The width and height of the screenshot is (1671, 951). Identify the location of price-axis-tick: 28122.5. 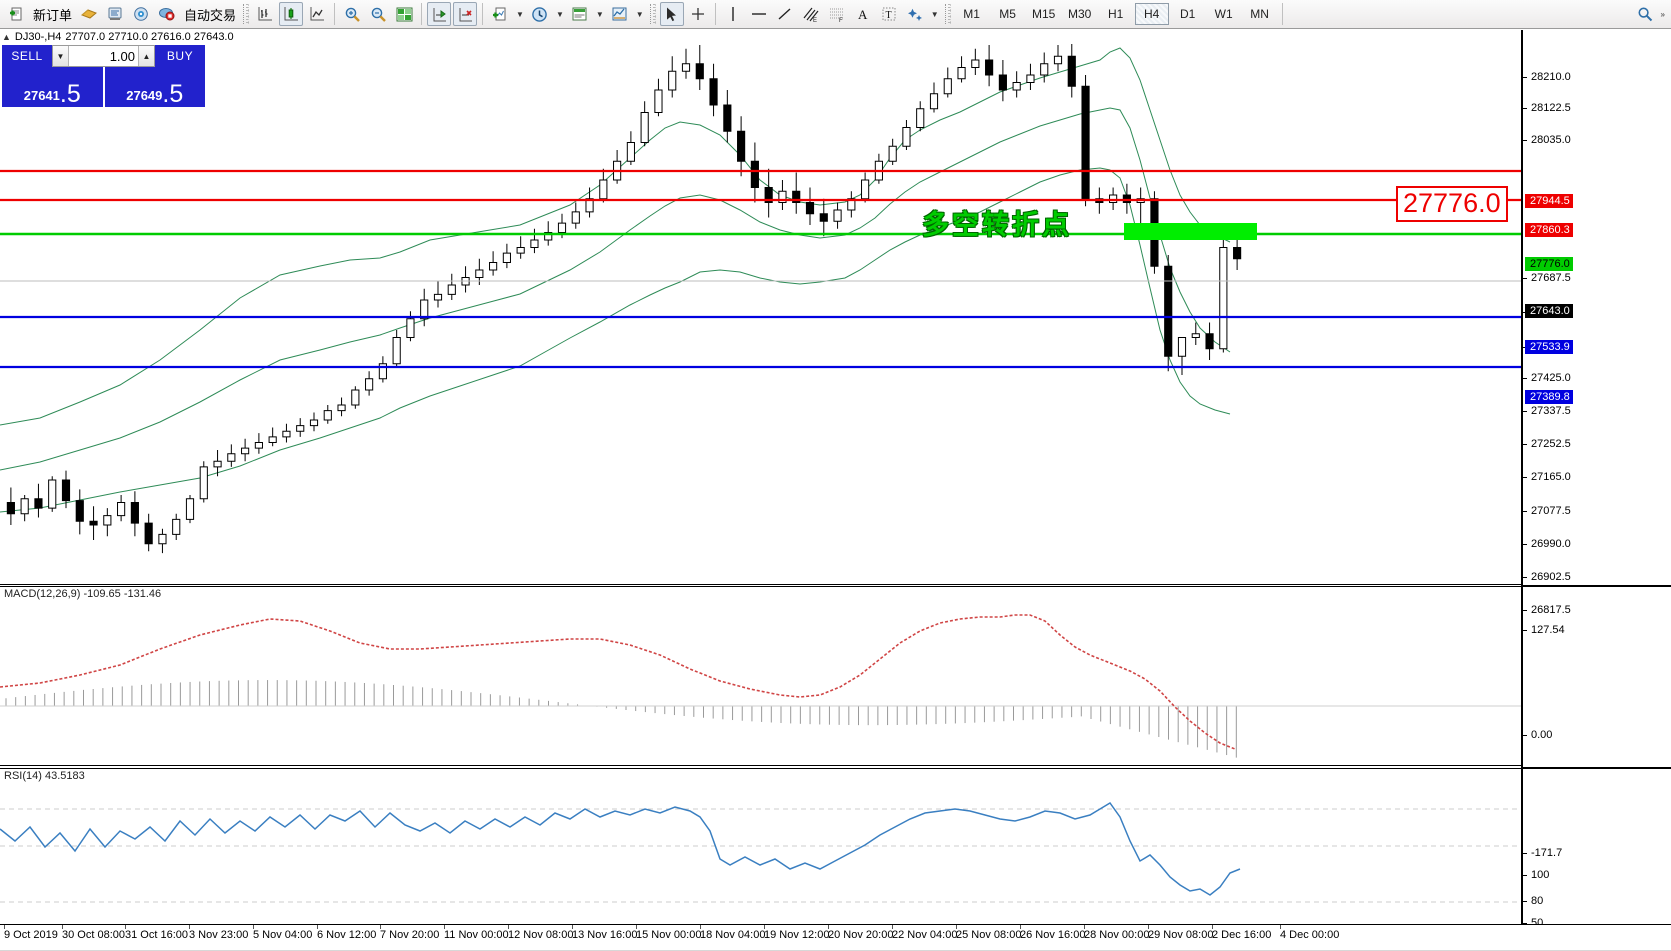
(1547, 108).